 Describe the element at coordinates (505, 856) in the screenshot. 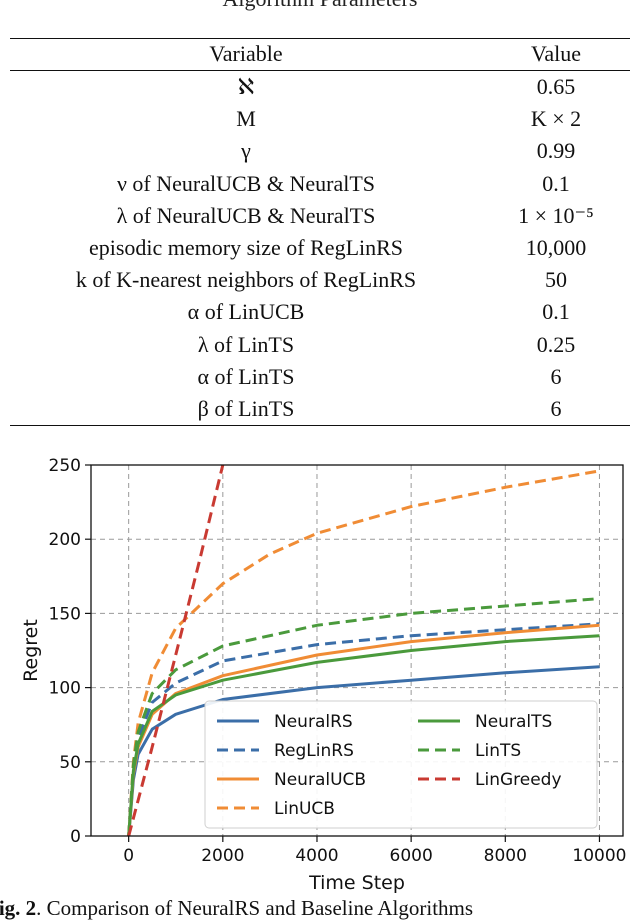

I see `x-tick-label: 8000` at that location.